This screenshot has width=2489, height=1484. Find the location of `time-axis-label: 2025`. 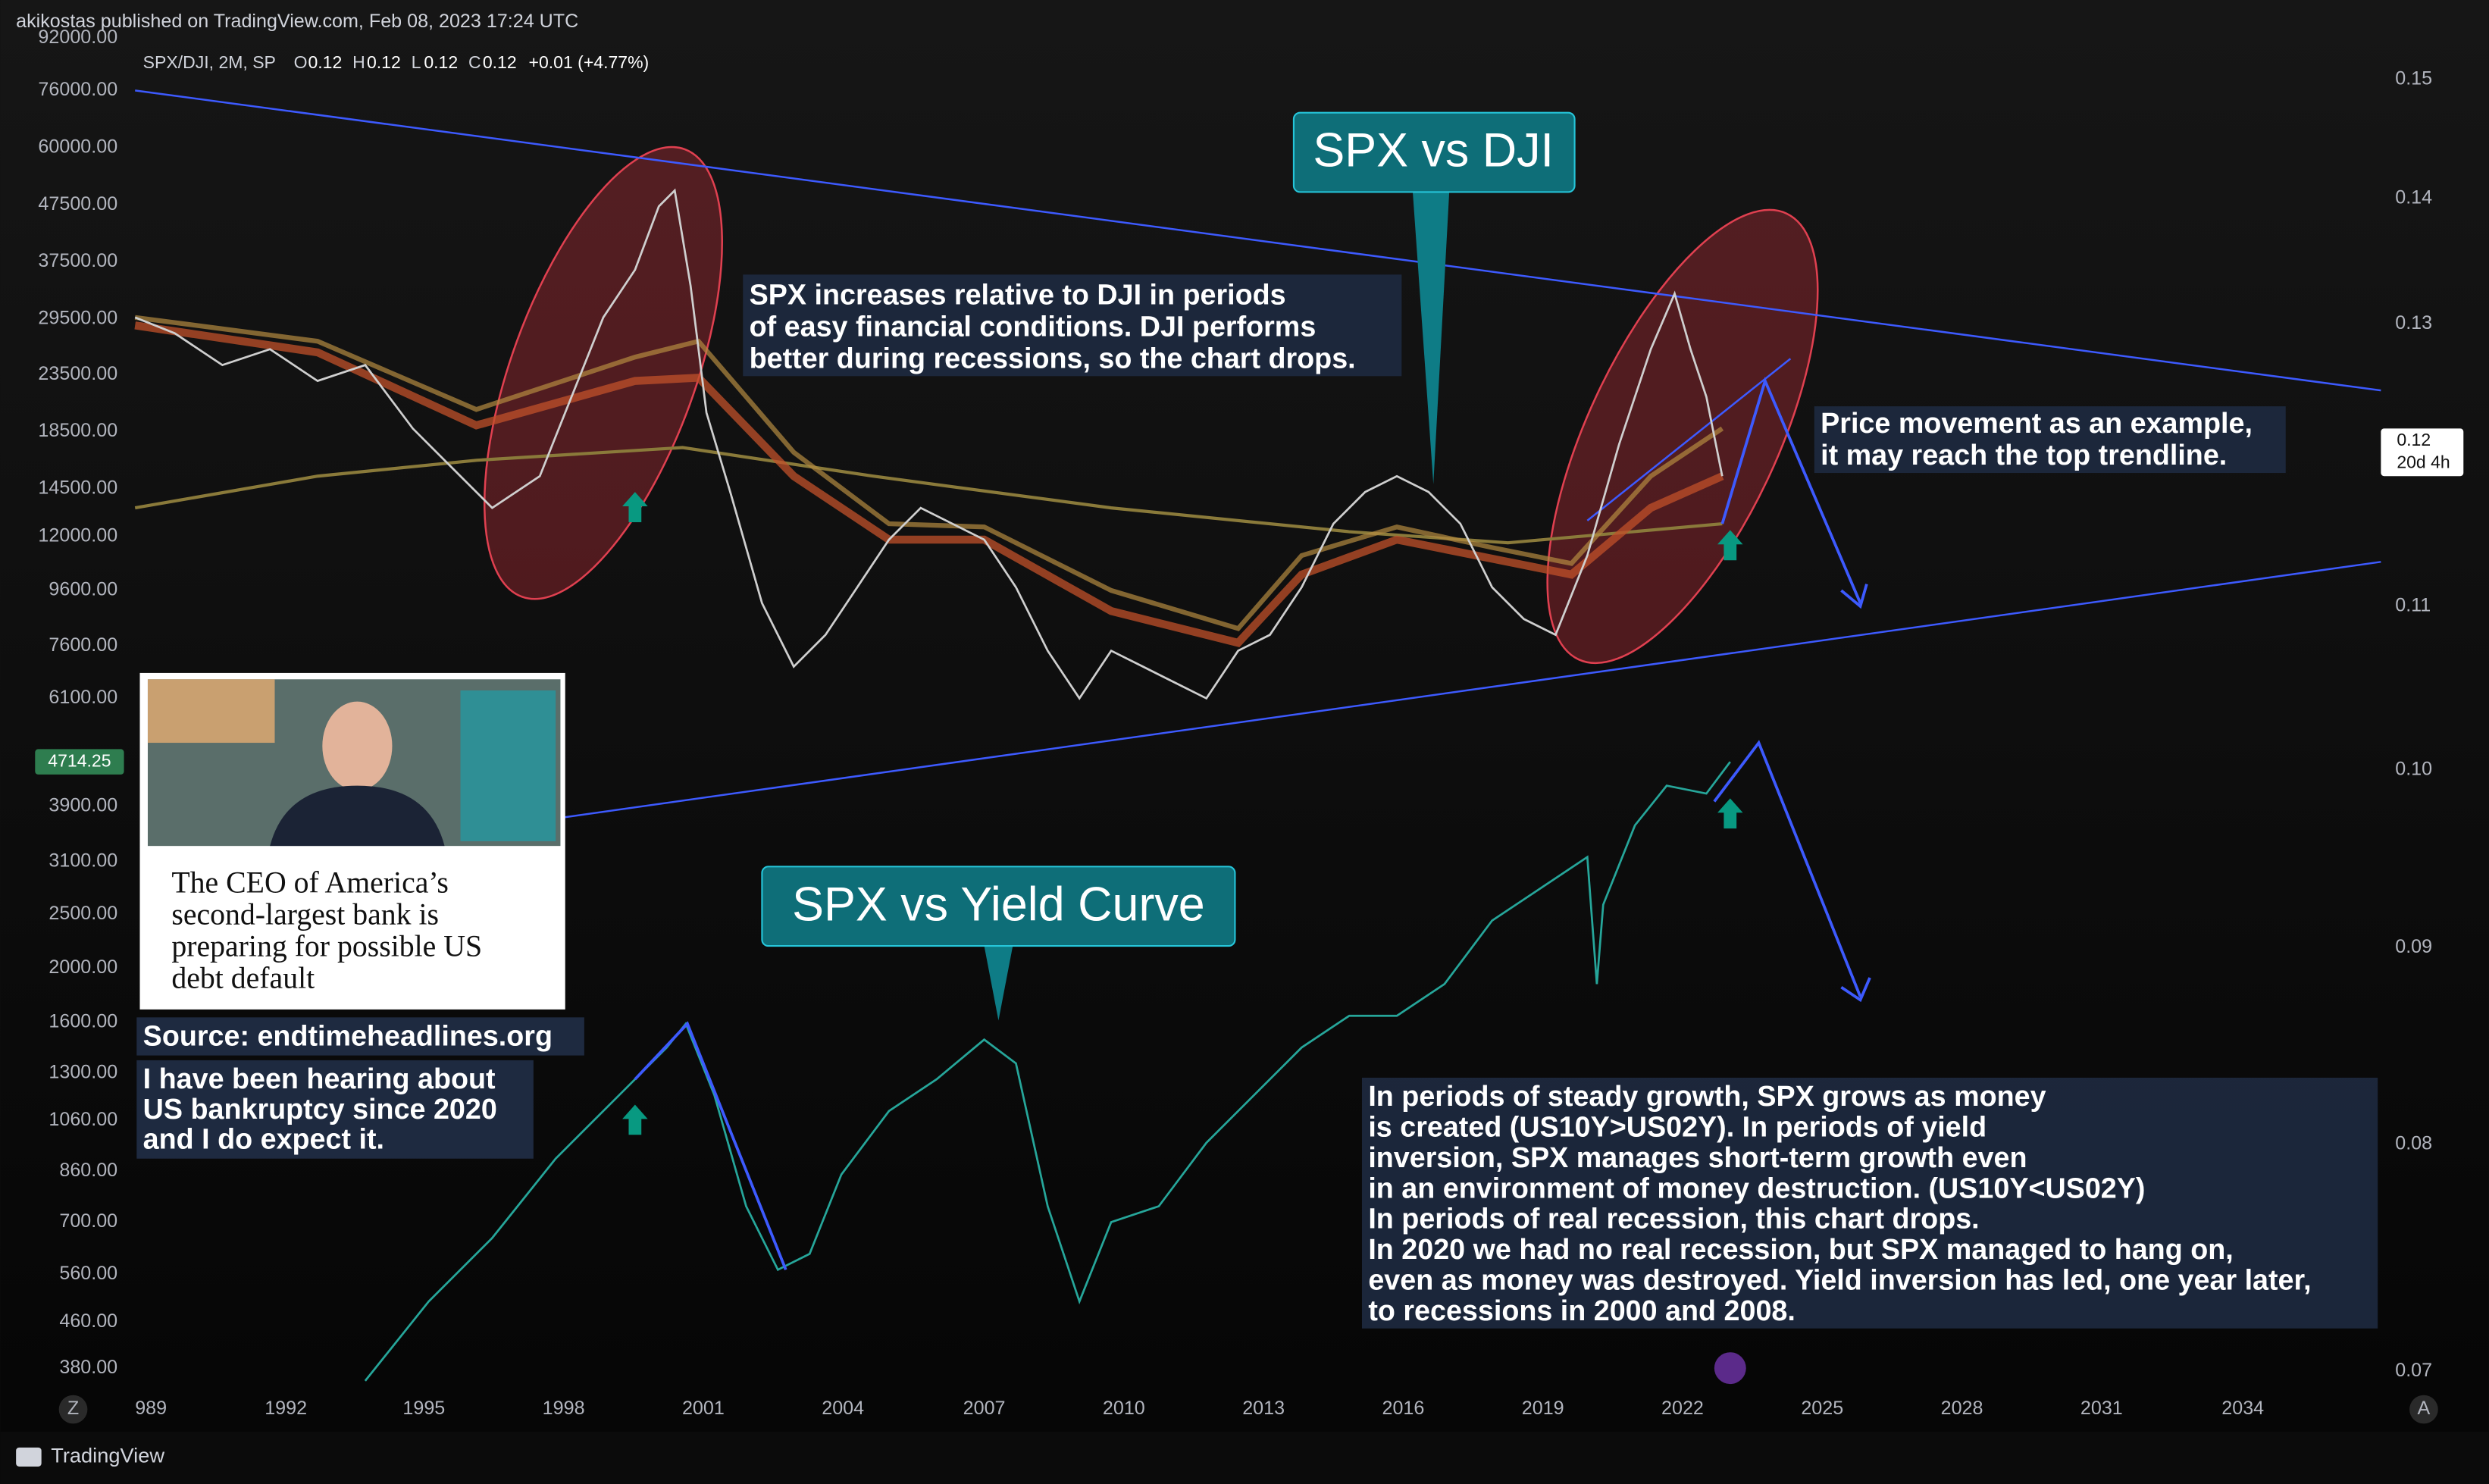

time-axis-label: 2025 is located at coordinates (1822, 1408).